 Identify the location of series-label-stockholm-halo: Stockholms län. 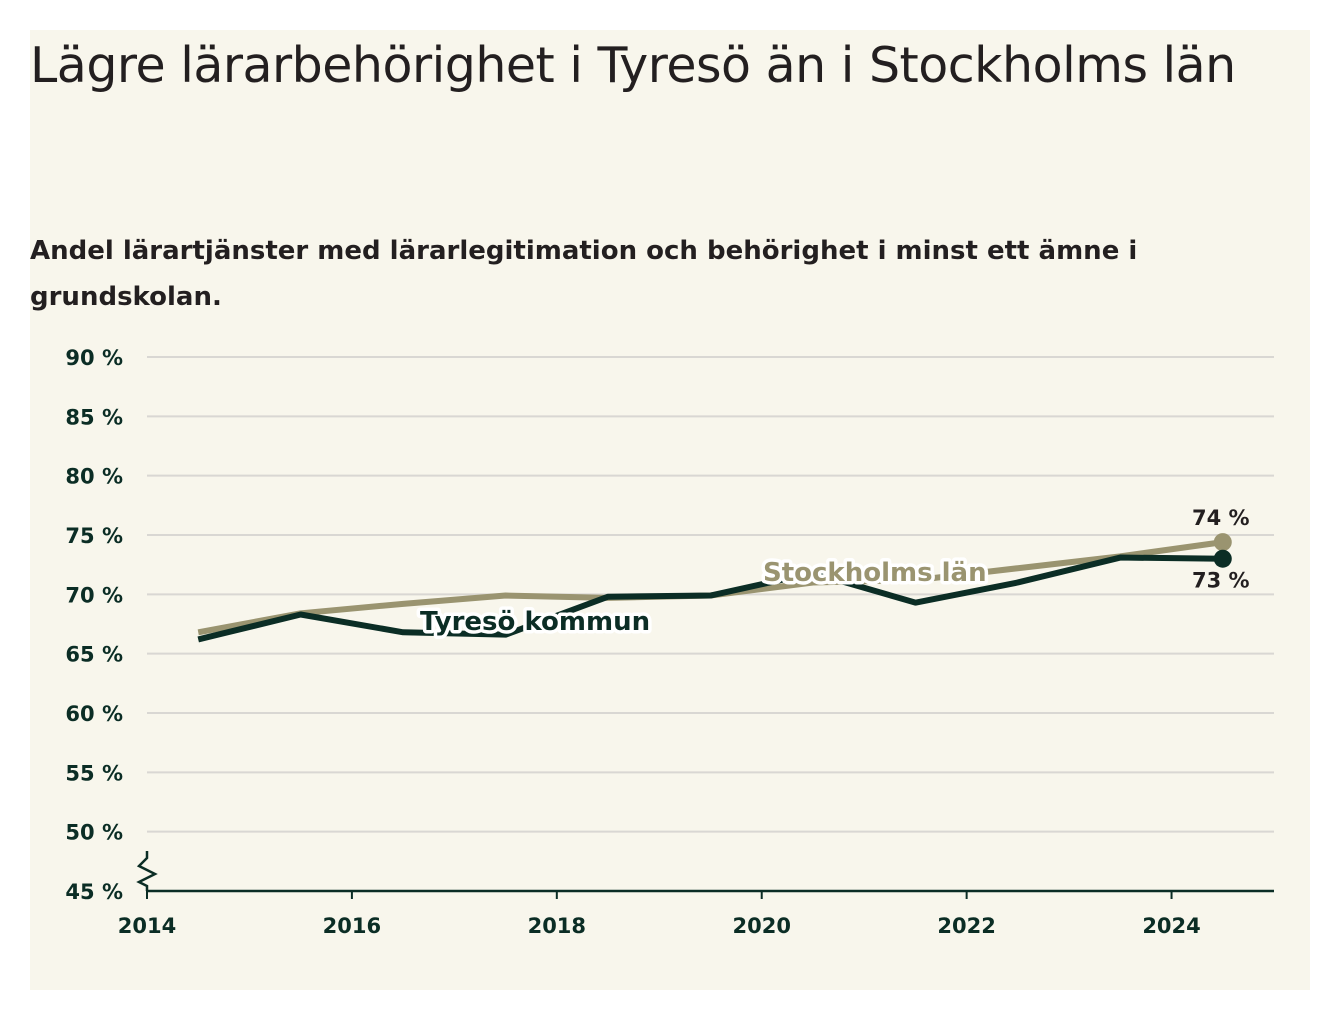
(875, 573).